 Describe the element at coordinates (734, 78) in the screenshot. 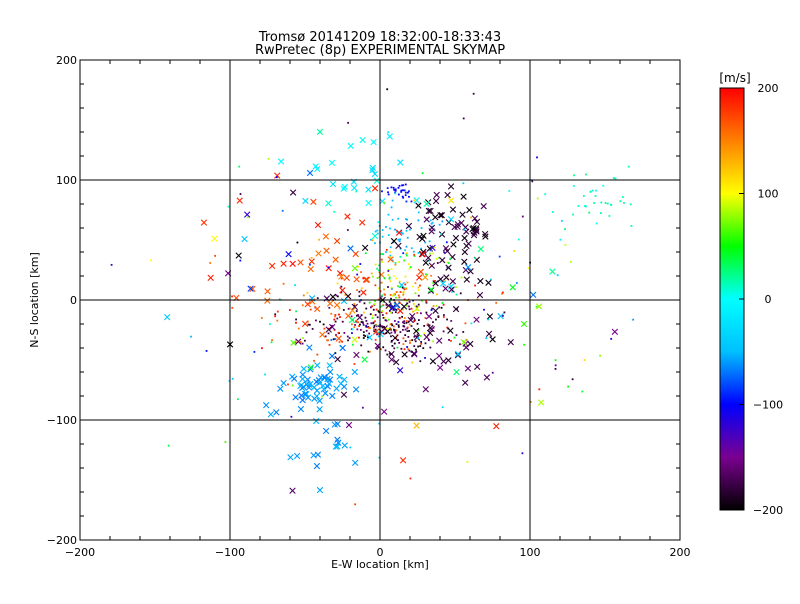

I see `colorbar-label: [m/s]` at that location.